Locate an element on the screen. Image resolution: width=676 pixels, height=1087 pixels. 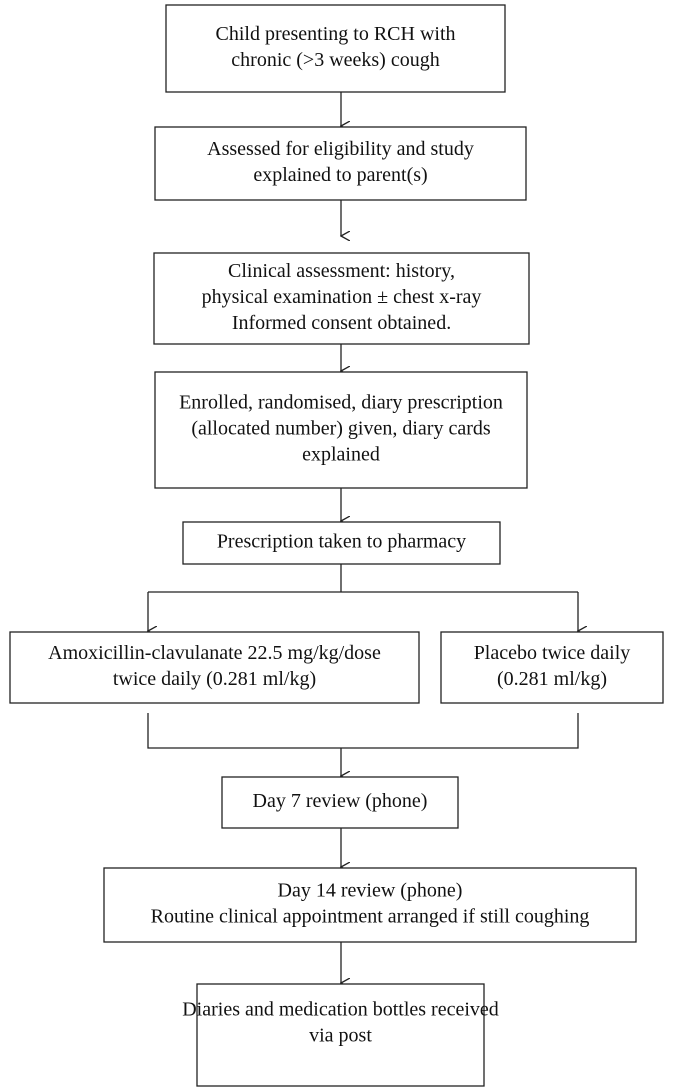
box-text: Day 7 review (phone) is located at coordinates (340, 801).